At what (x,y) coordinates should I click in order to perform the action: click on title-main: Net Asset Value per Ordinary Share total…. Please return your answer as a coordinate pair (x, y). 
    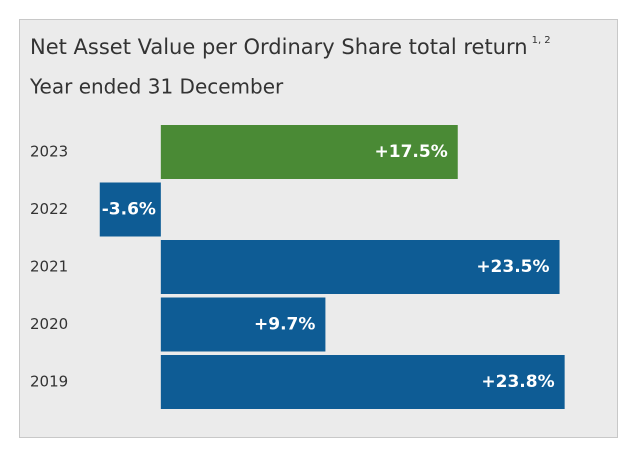
    Looking at the image, I should click on (279, 47).